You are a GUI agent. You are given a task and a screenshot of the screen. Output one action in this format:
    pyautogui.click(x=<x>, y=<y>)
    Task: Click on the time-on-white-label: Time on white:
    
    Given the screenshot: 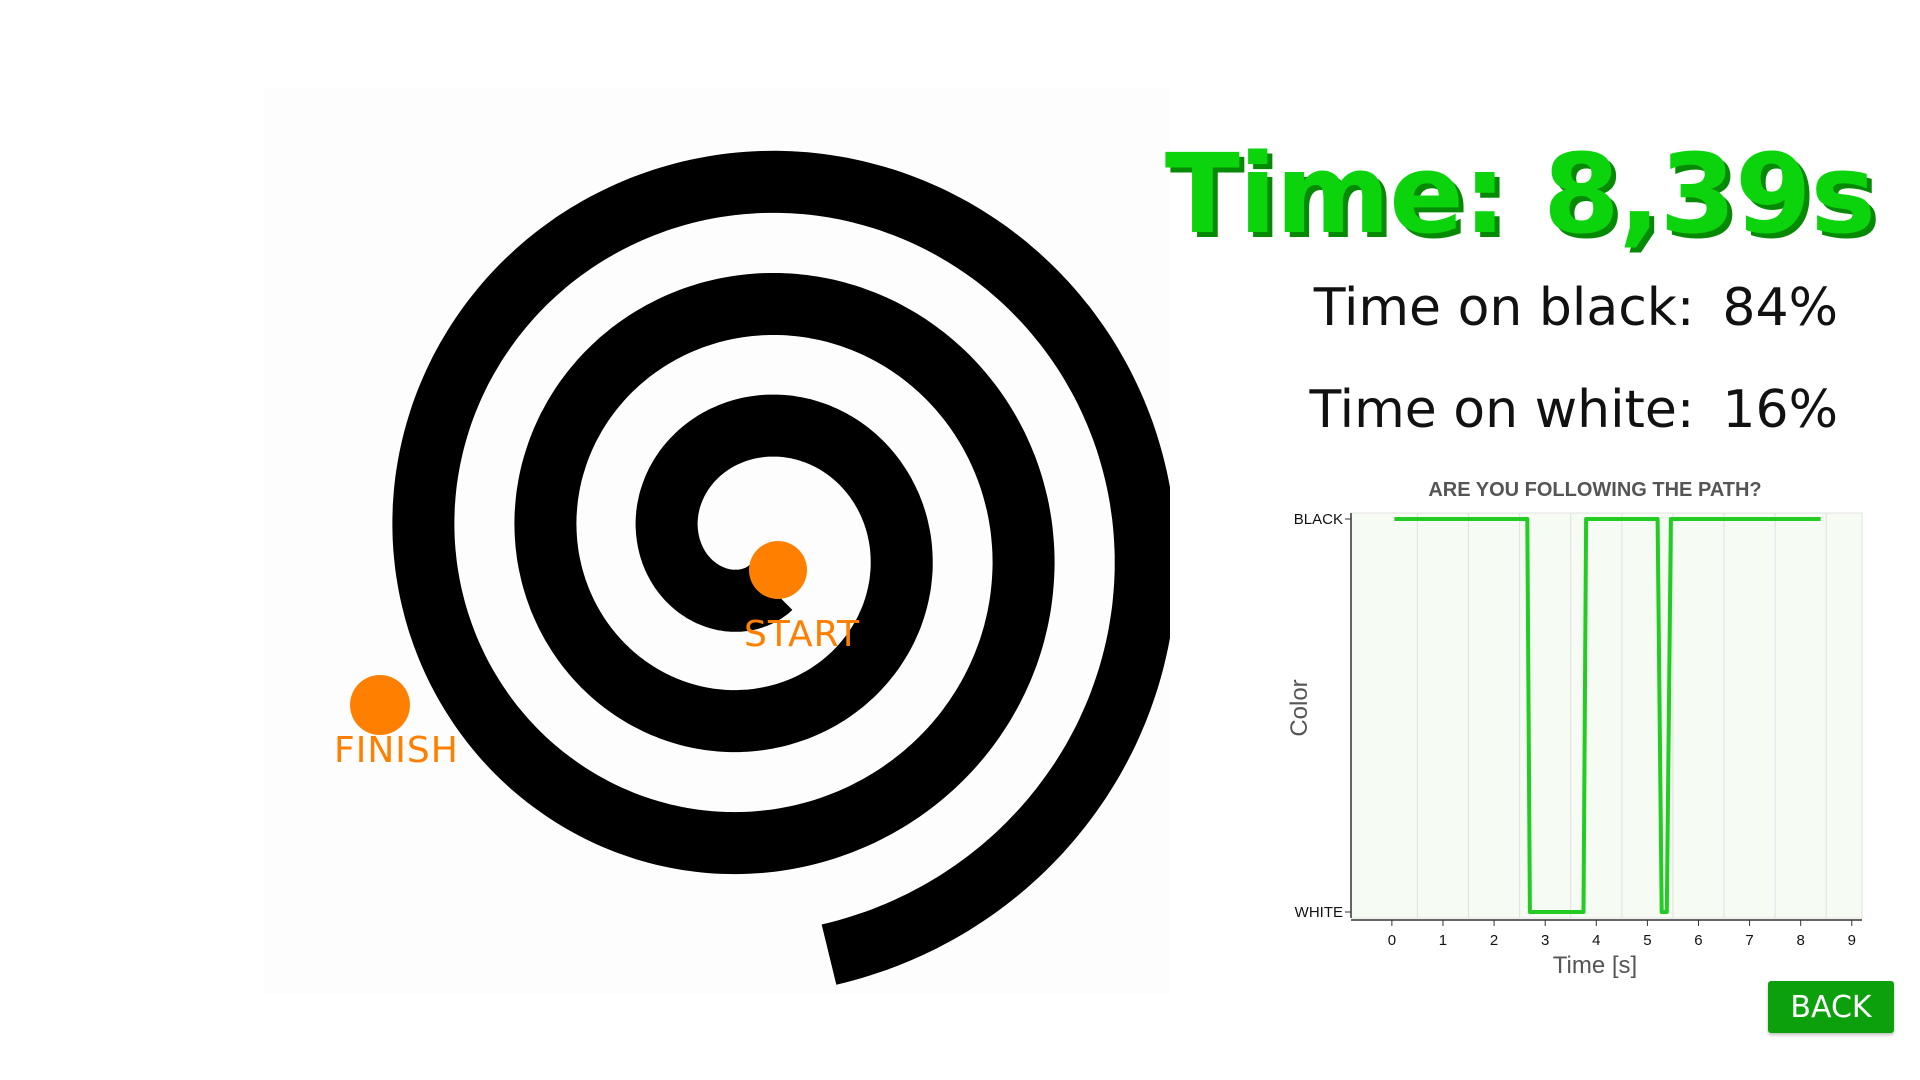 What is the action you would take?
    pyautogui.click(x=1502, y=410)
    